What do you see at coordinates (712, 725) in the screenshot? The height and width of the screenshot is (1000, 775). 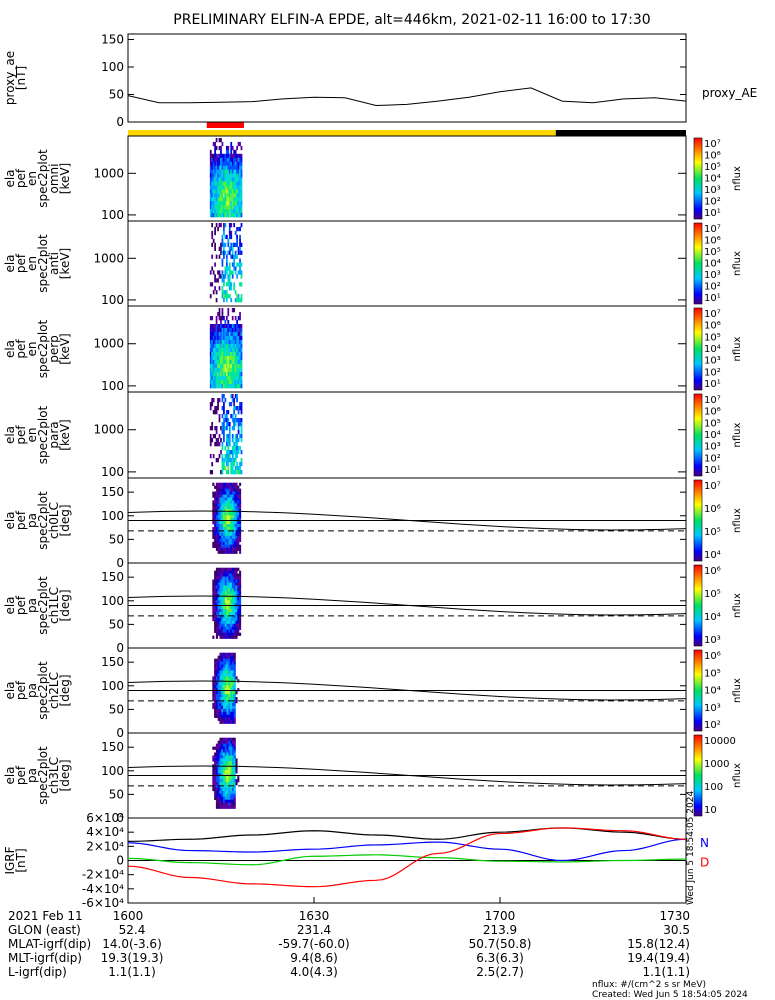 I see `pa-spec2plot-ch2LC-cbtick-4: 10²` at bounding box center [712, 725].